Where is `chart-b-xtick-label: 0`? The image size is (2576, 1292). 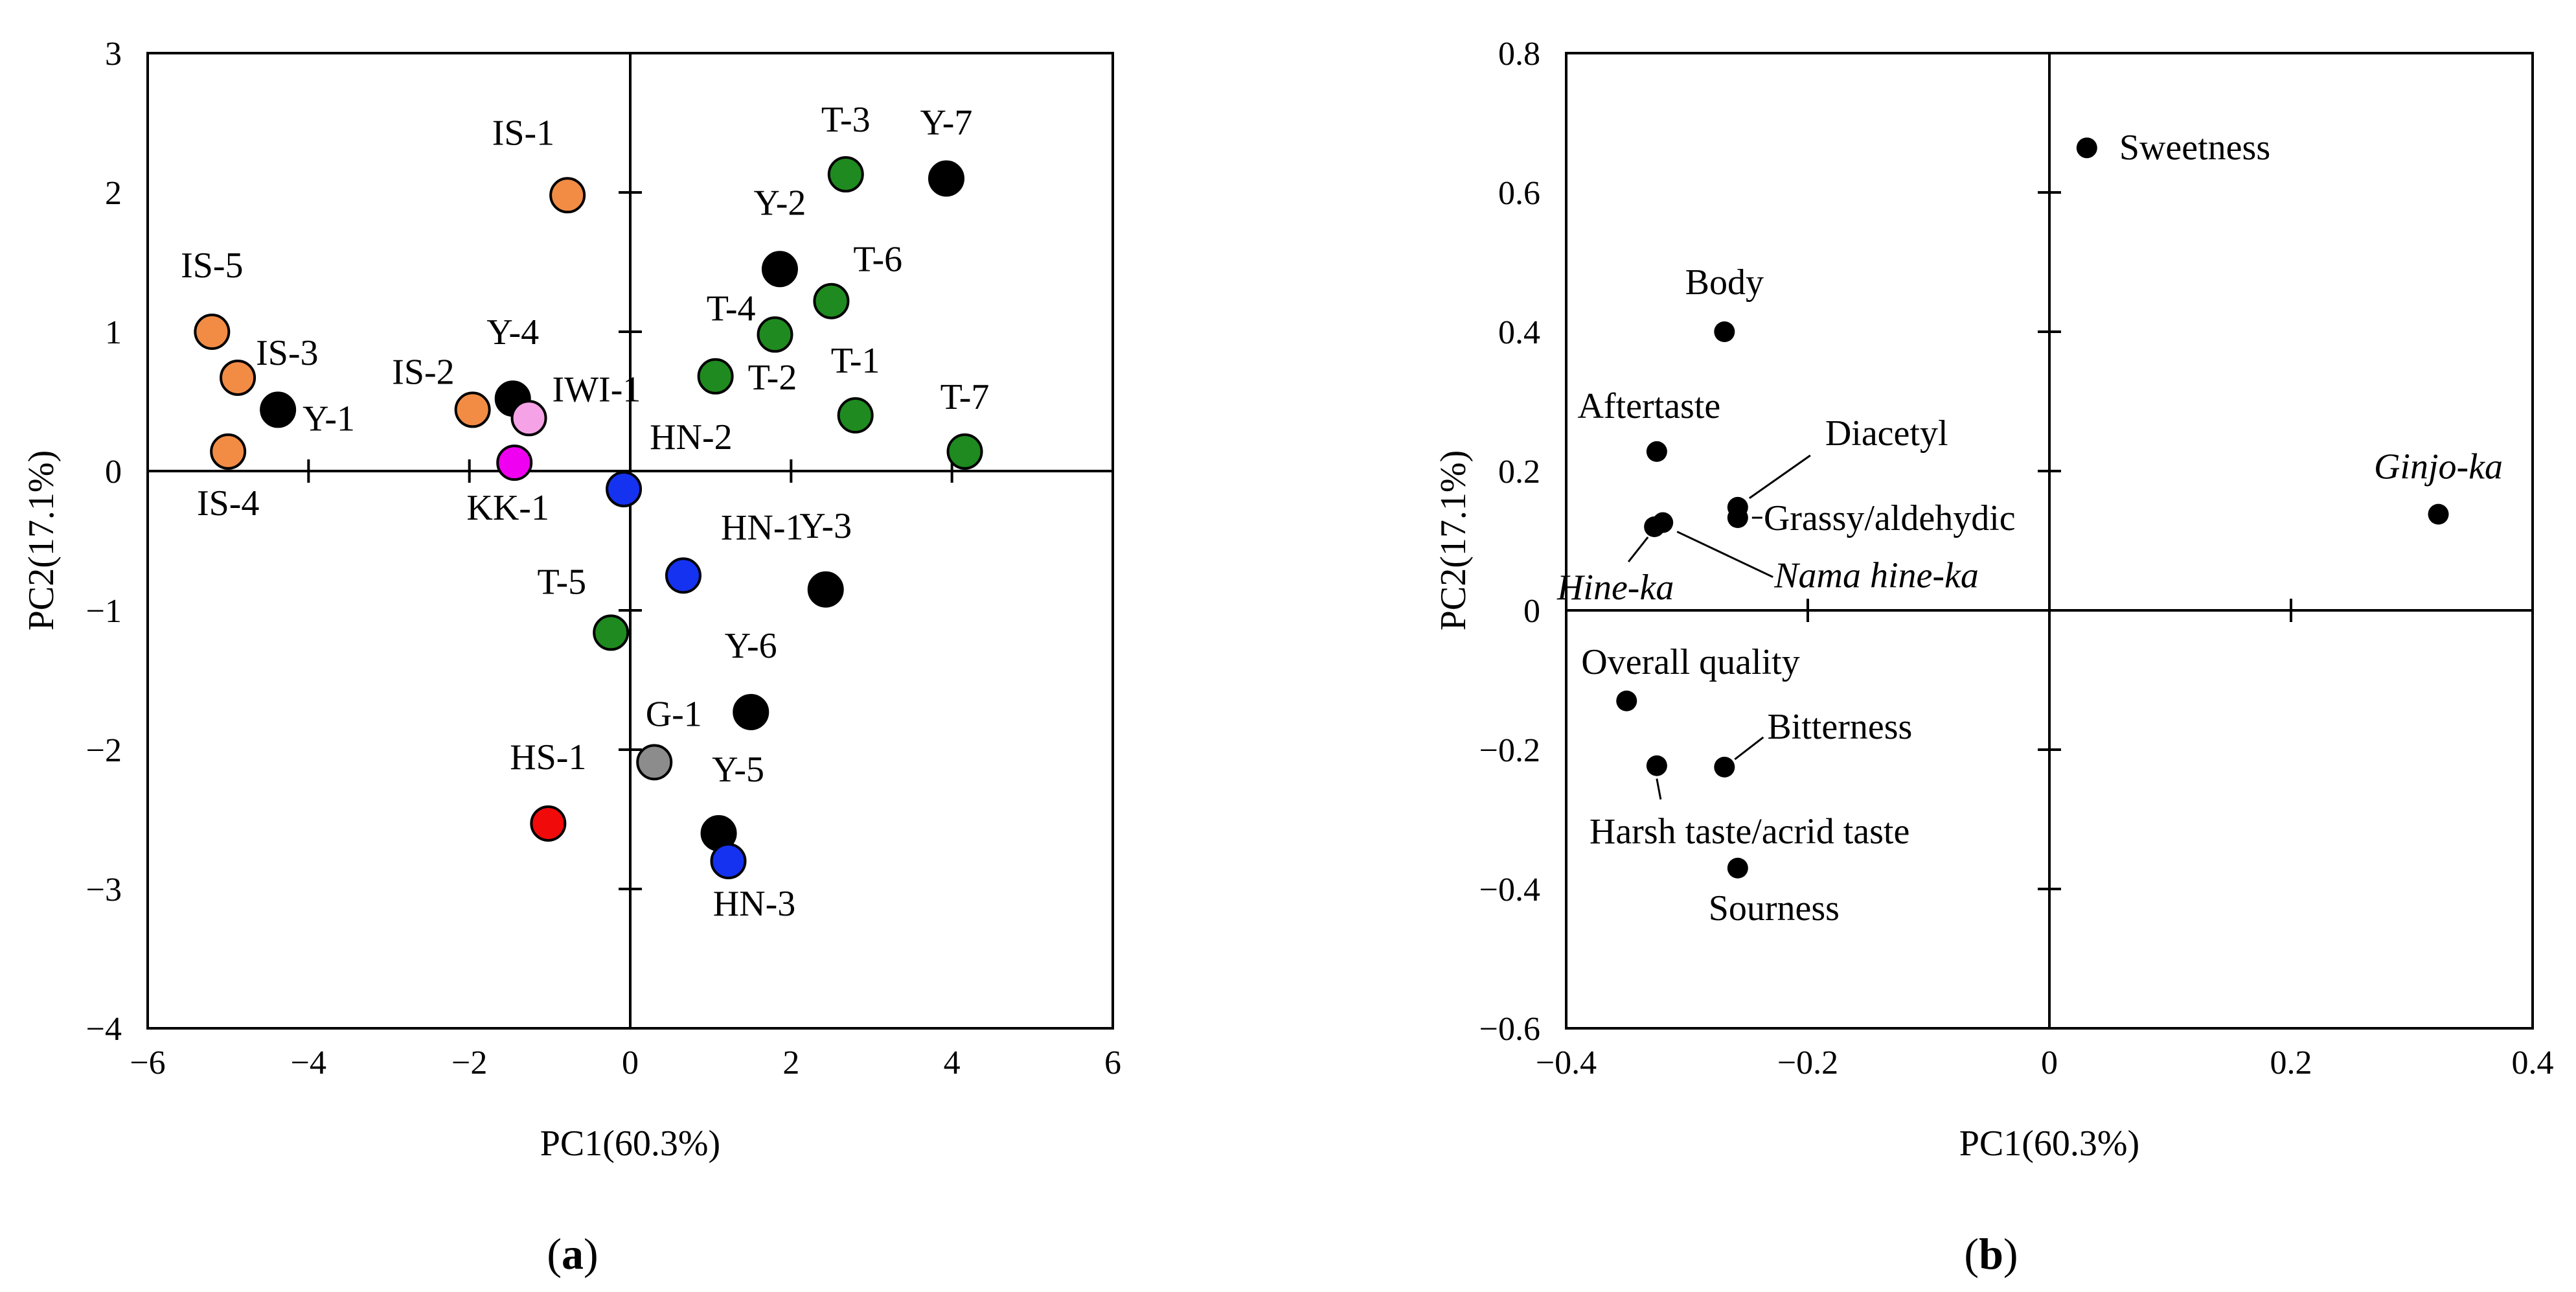 chart-b-xtick-label: 0 is located at coordinates (2049, 1062).